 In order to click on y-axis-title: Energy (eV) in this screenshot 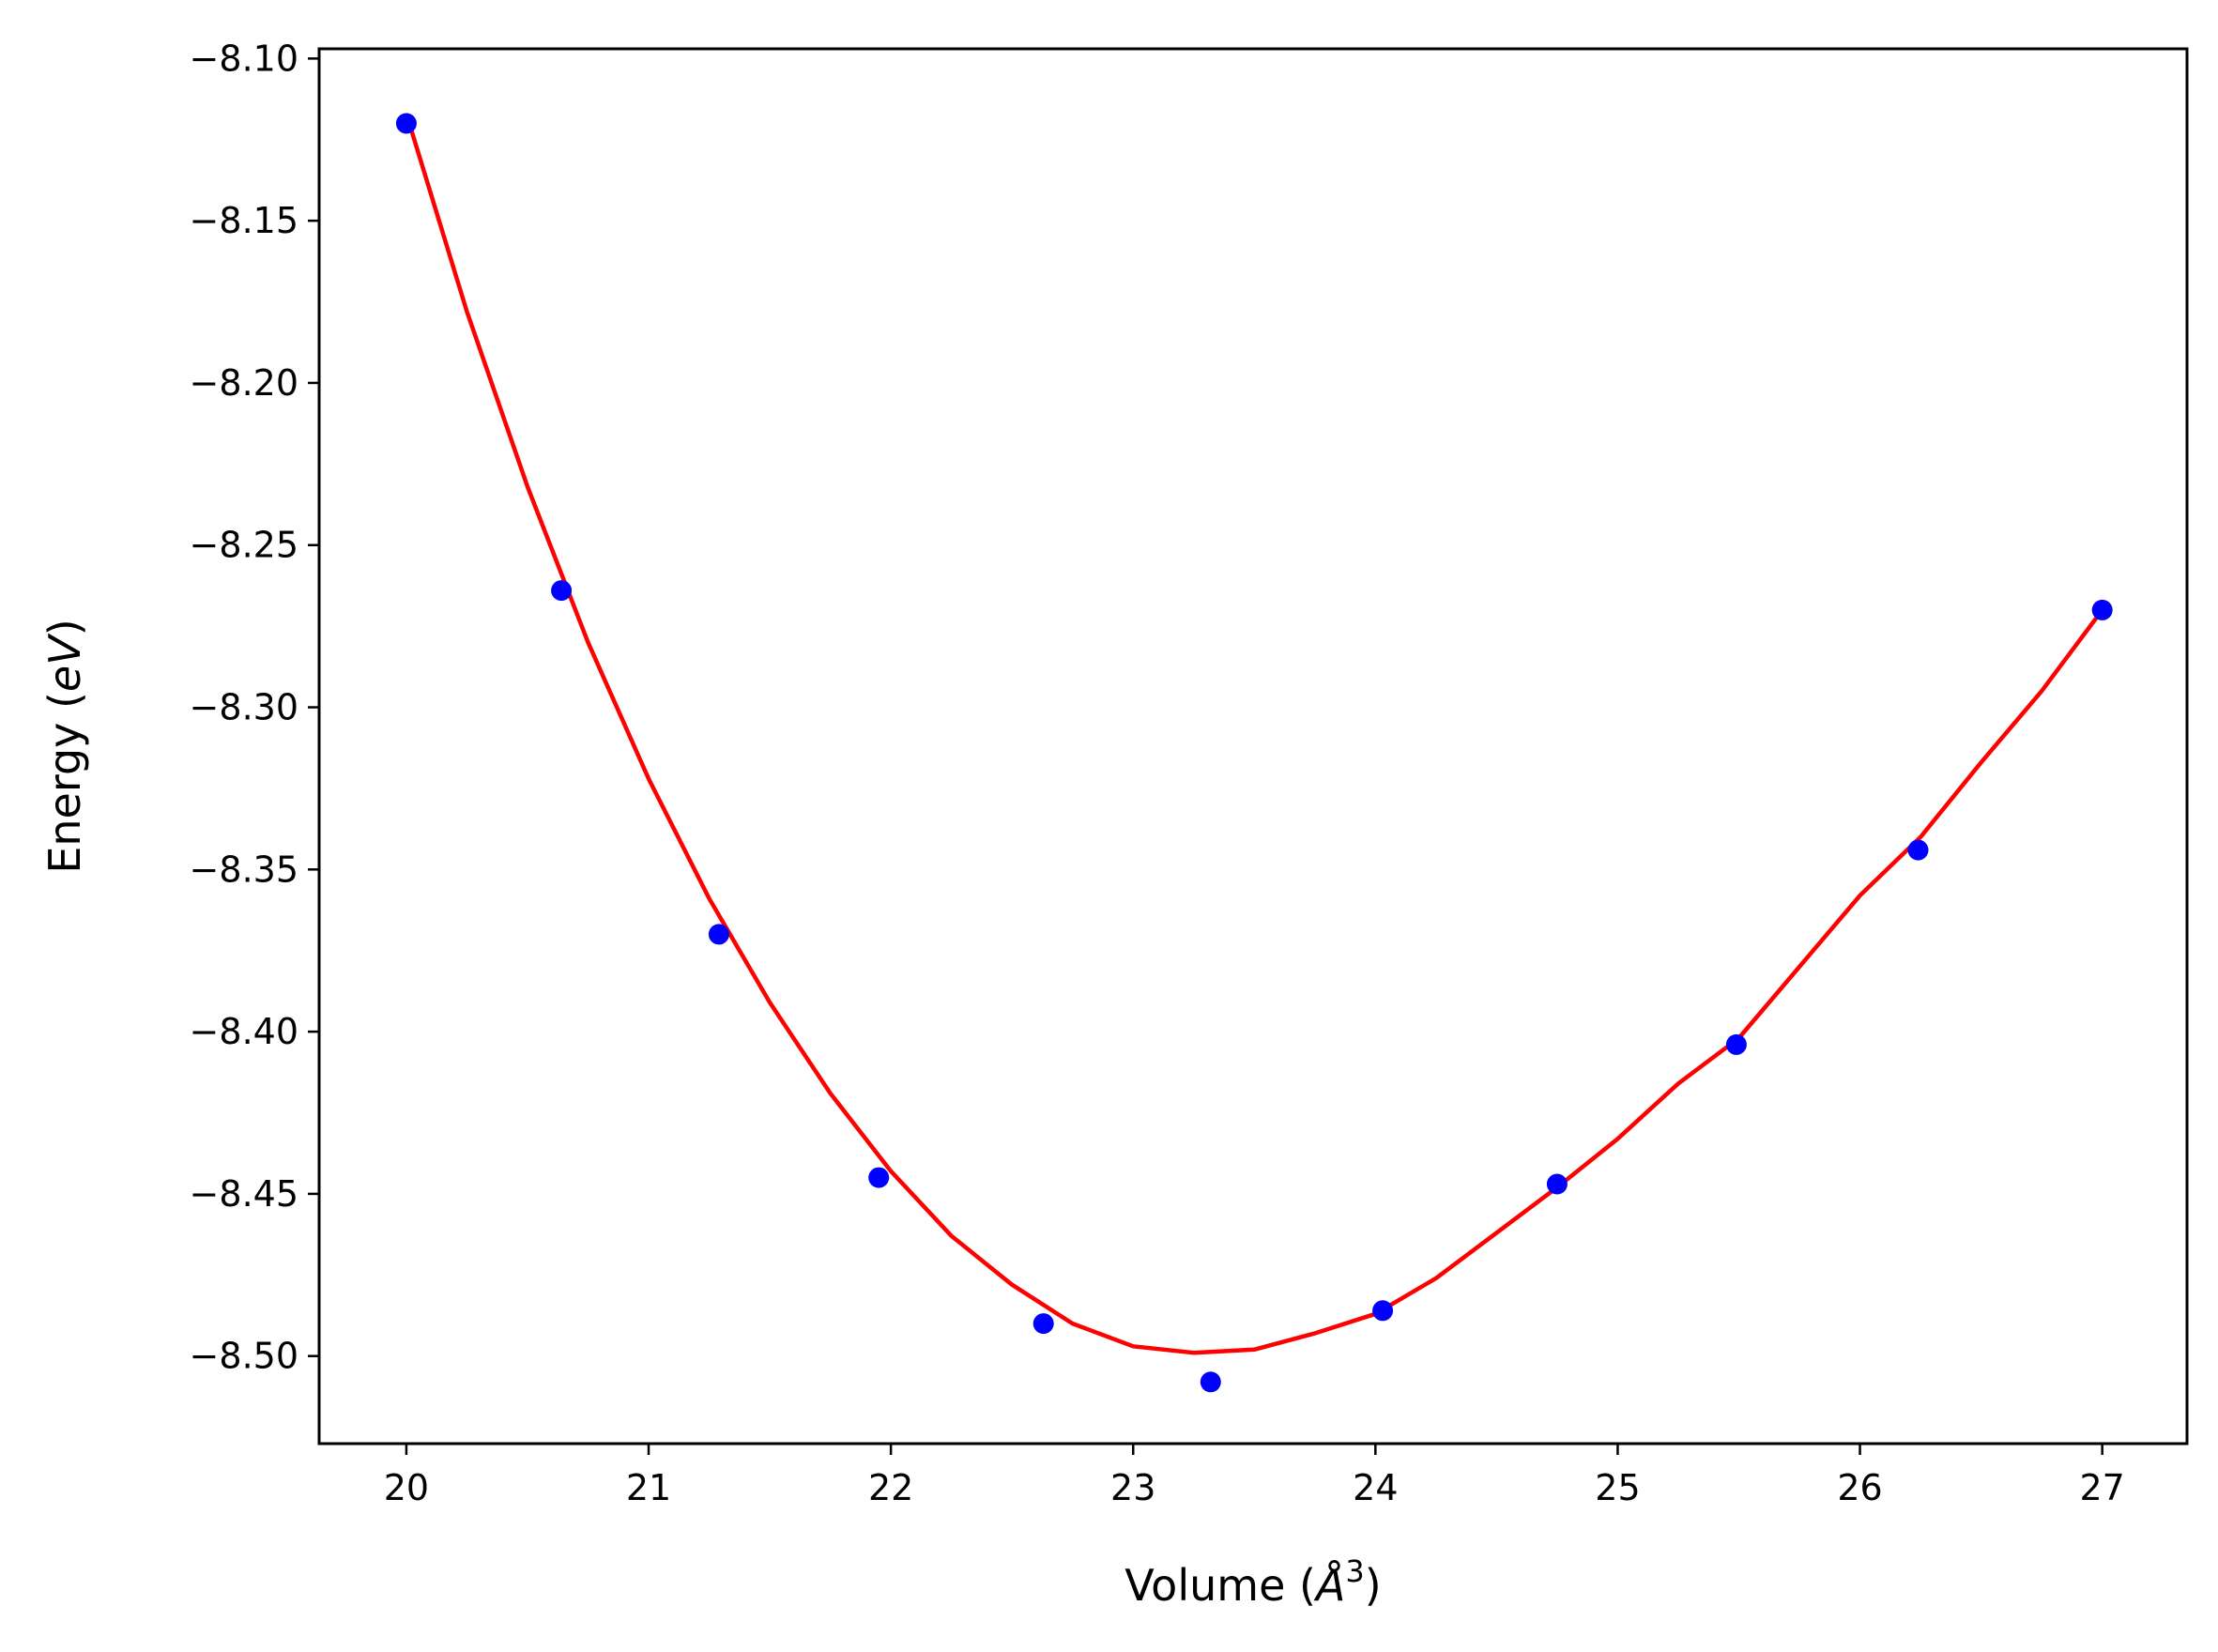, I will do `click(64, 746)`.